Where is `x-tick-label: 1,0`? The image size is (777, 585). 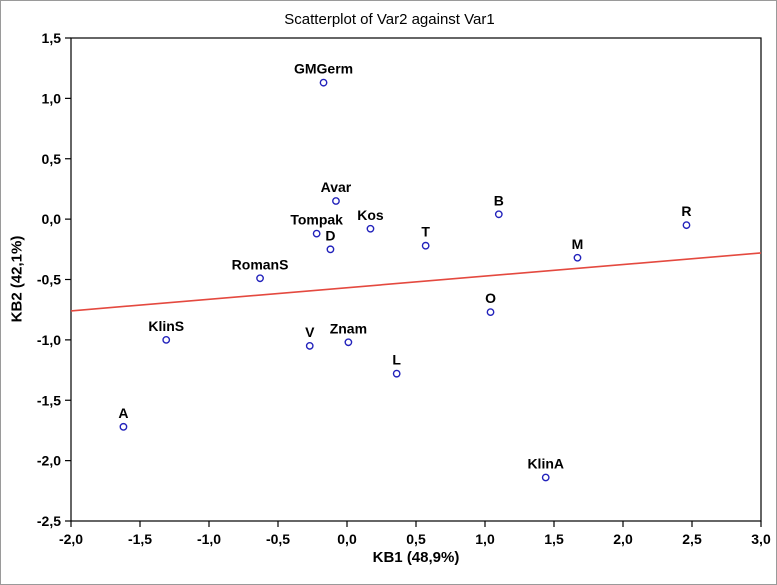 x-tick-label: 1,0 is located at coordinates (485, 539).